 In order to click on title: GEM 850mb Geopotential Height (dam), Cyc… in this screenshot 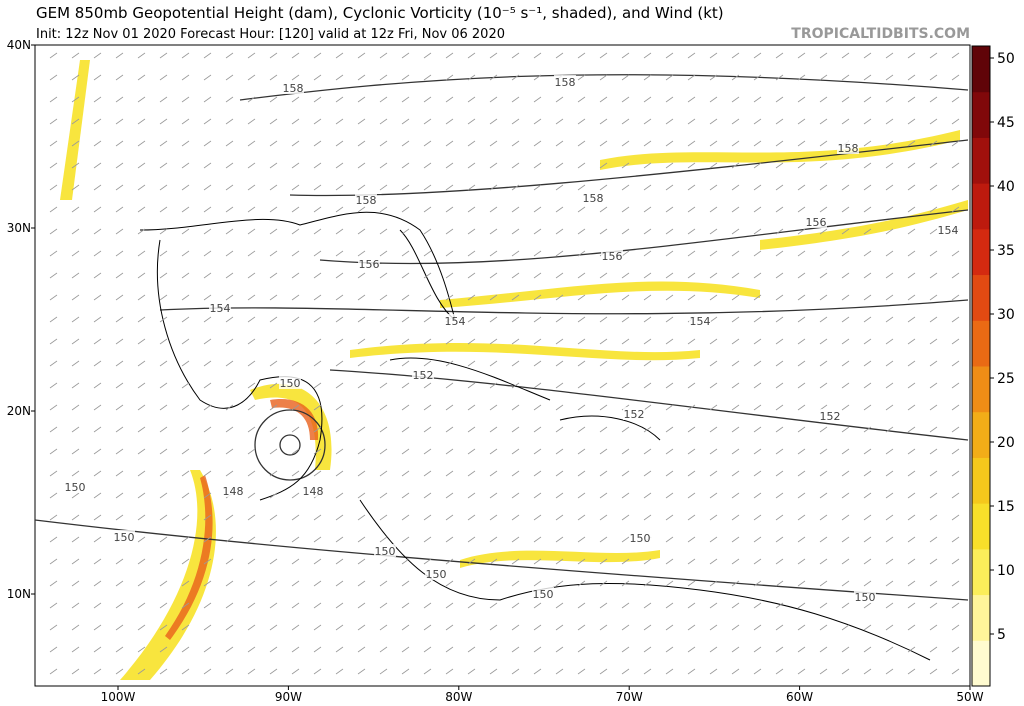, I will do `click(380, 13)`.